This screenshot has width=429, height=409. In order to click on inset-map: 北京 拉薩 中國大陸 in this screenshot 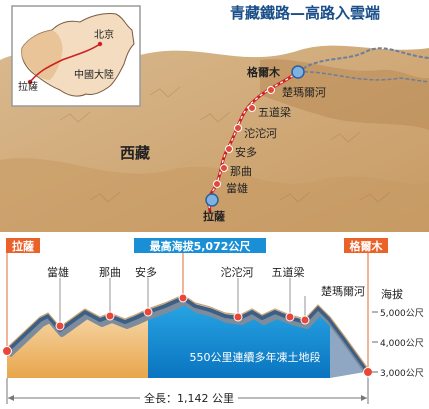, I will do `click(76, 56)`.